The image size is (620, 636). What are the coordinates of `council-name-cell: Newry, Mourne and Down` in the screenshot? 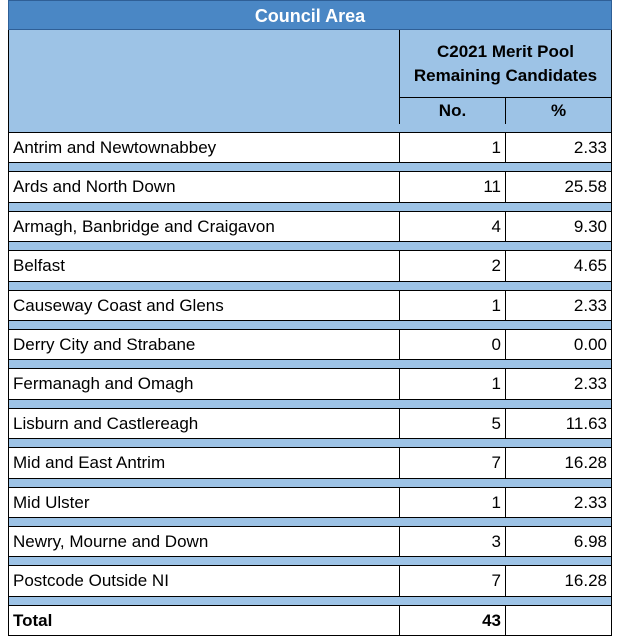 It's located at (204, 541).